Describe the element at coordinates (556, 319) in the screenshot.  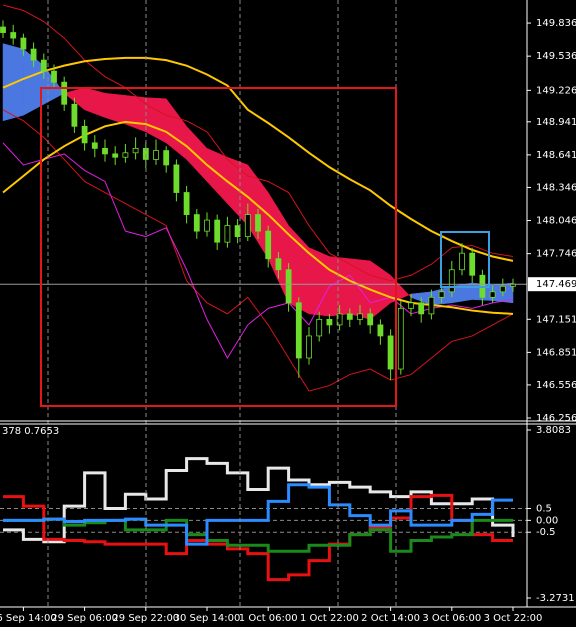
I see `y-tick-label: 147.151` at that location.